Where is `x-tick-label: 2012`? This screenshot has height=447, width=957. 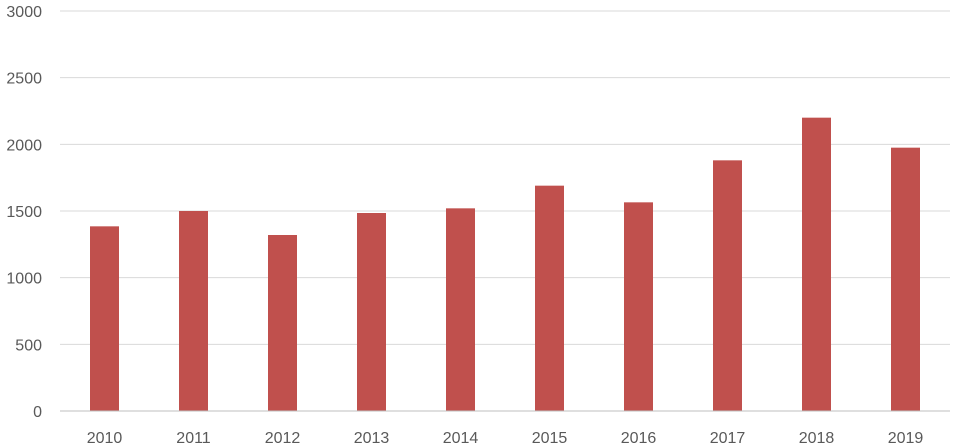 x-tick-label: 2012 is located at coordinates (283, 438).